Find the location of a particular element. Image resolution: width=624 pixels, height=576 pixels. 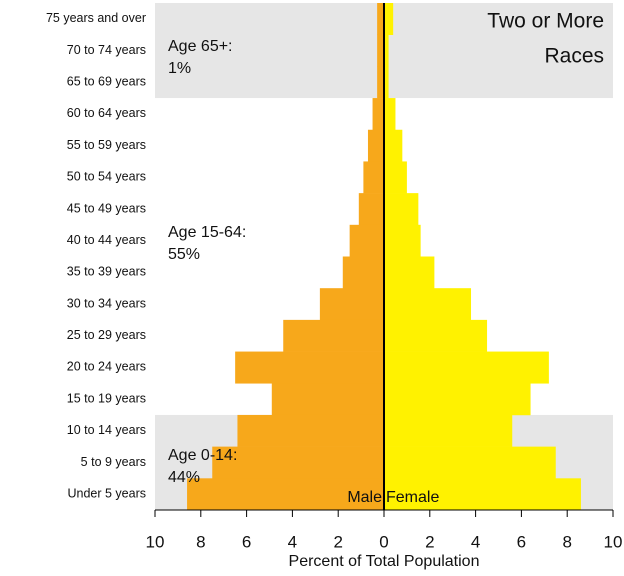

x-axis-label: Percent of Total Population is located at coordinates (384, 561).